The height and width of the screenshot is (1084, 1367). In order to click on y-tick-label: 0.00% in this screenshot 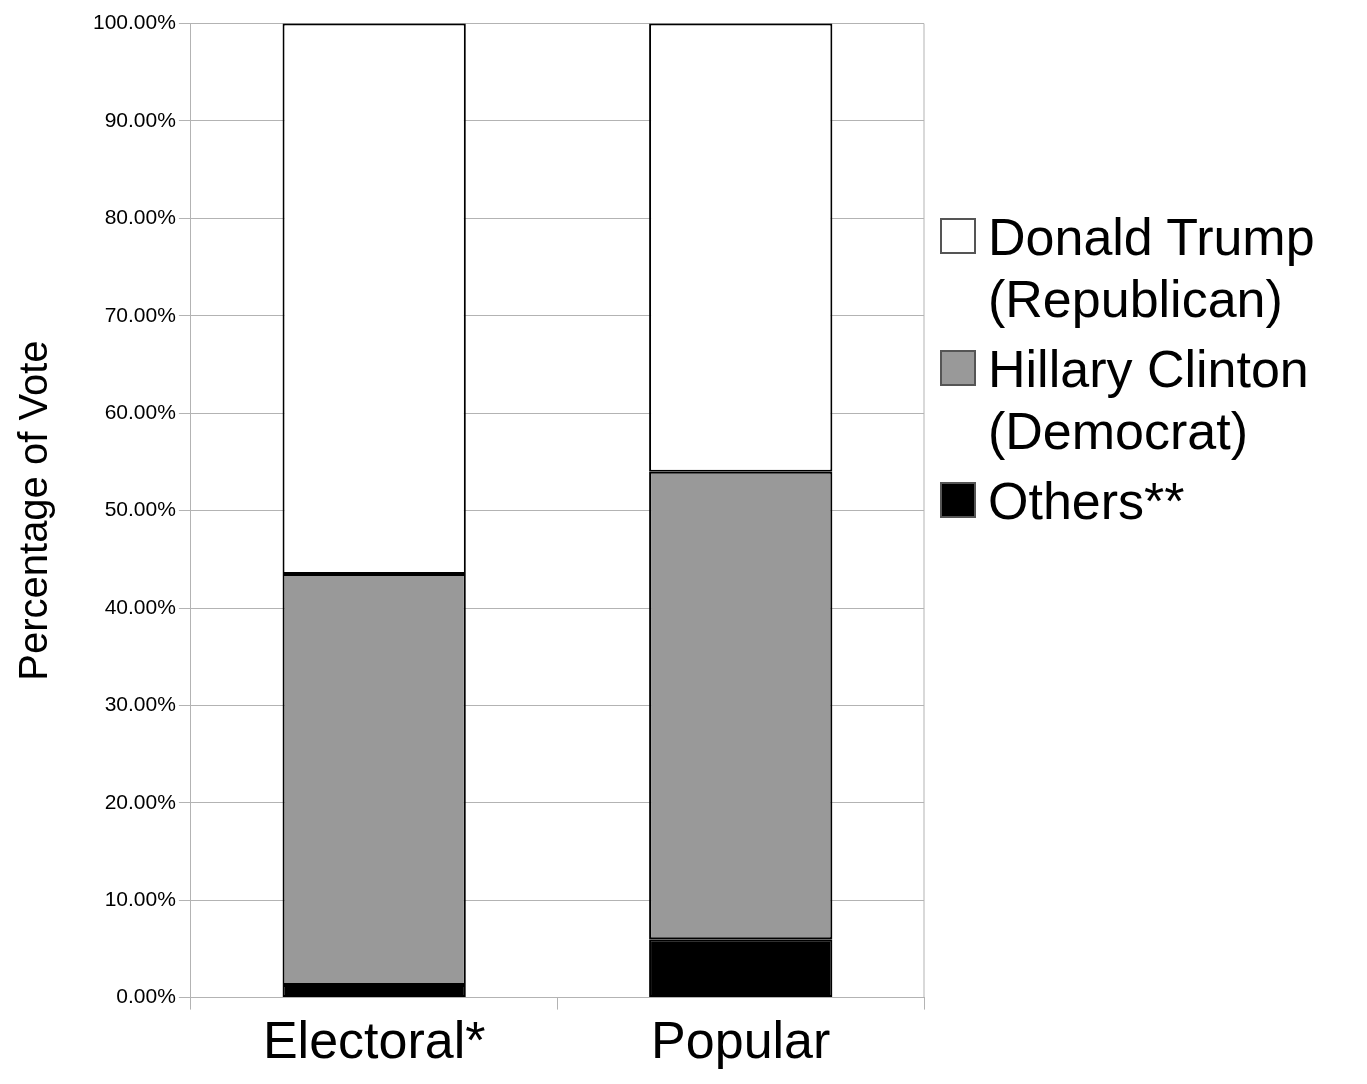, I will do `click(146, 996)`.